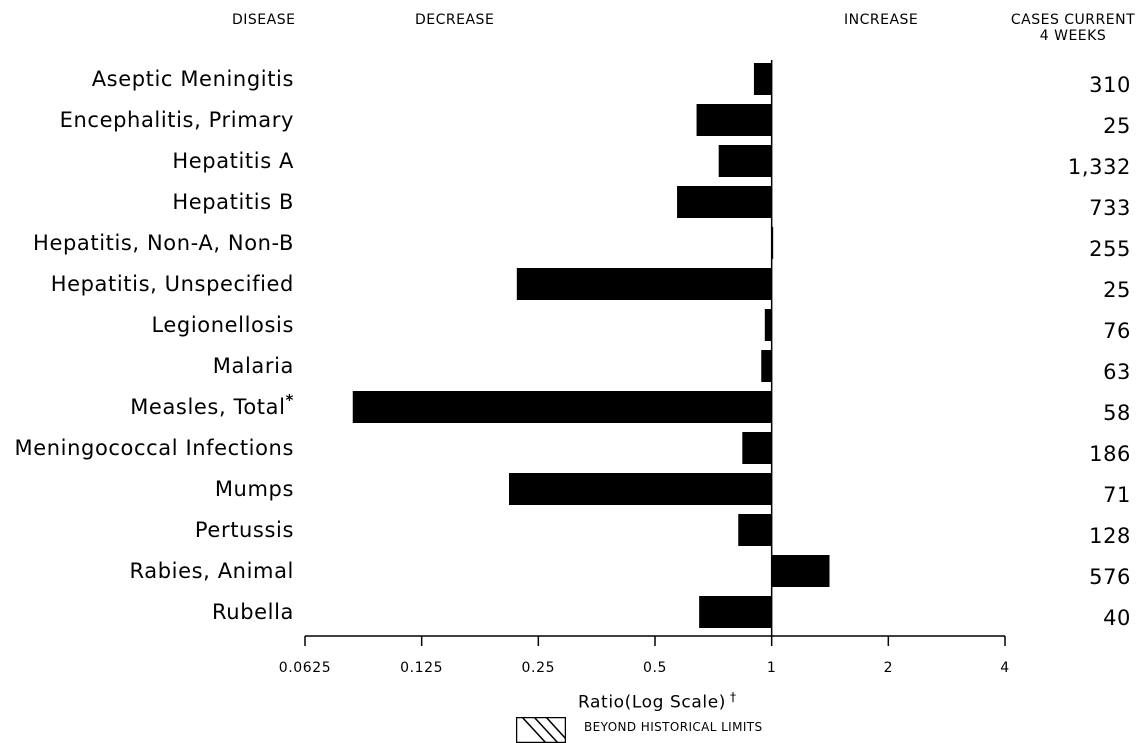 Image resolution: width=1146 pixels, height=743 pixels. Describe the element at coordinates (772, 668) in the screenshot. I see `x-tick-label: 1` at that location.